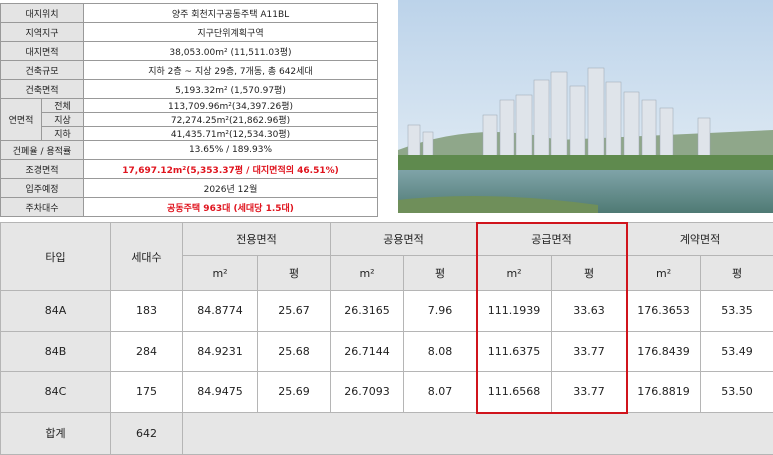 The image size is (773, 455). Describe the element at coordinates (367, 311) in the screenshot. I see `data-cell: 26.3165` at that location.